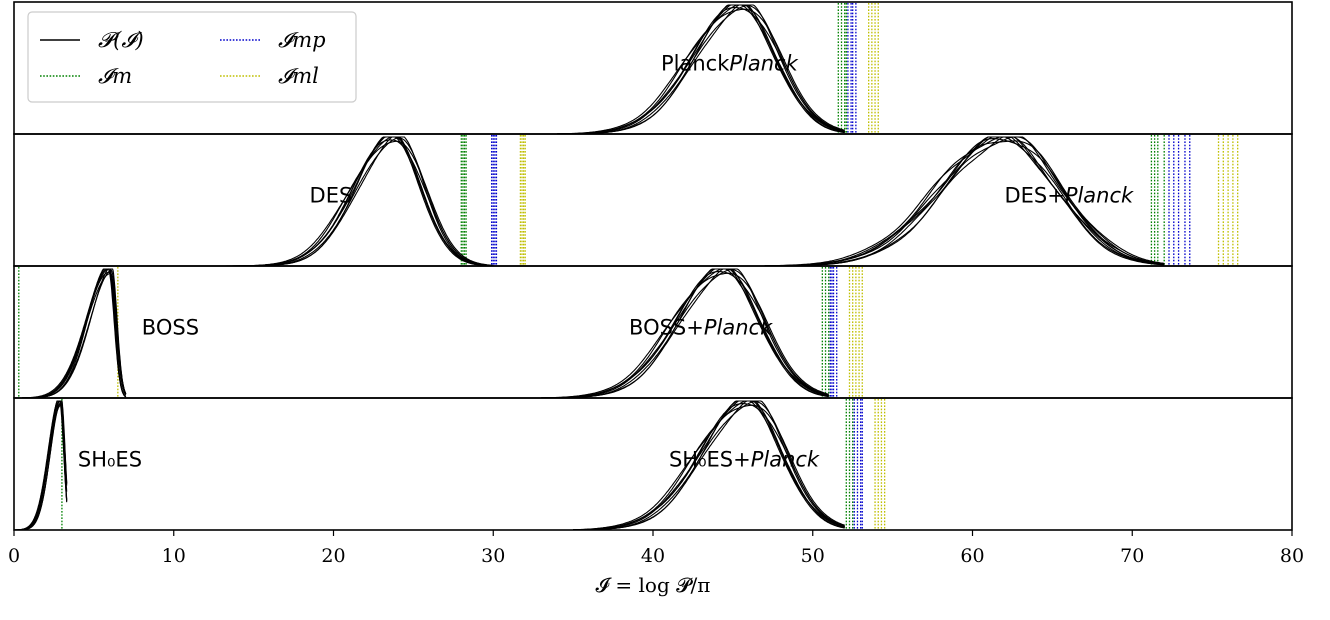 Image resolution: width=1330 pixels, height=620 pixels. Describe the element at coordinates (653, 585) in the screenshot. I see `x-axis-label: 𝓘 = log 𝓟/π` at that location.